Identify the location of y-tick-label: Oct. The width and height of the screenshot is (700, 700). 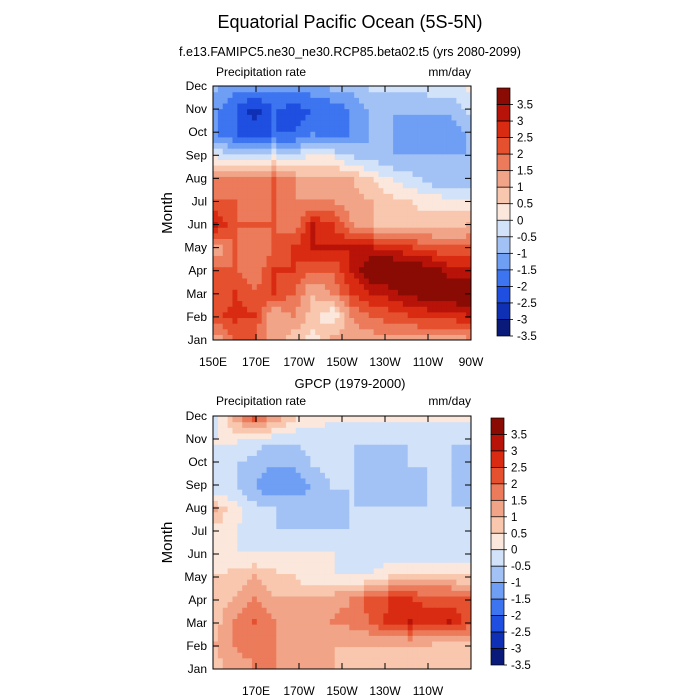
(197, 462).